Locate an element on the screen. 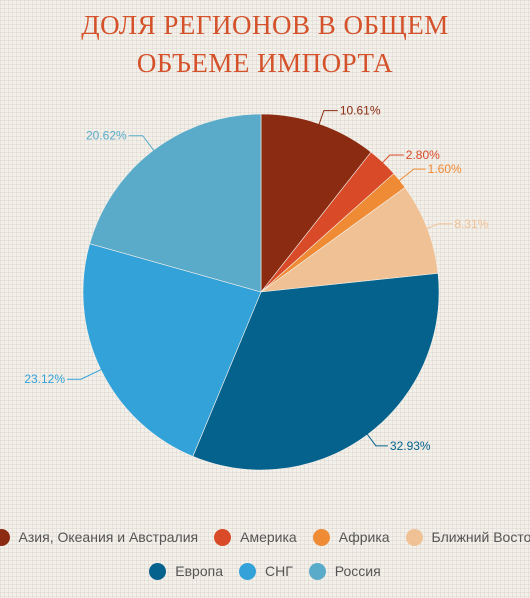 The image size is (530, 598). legend-item-asia: Азия, Океания и Австралия is located at coordinates (99, 537).